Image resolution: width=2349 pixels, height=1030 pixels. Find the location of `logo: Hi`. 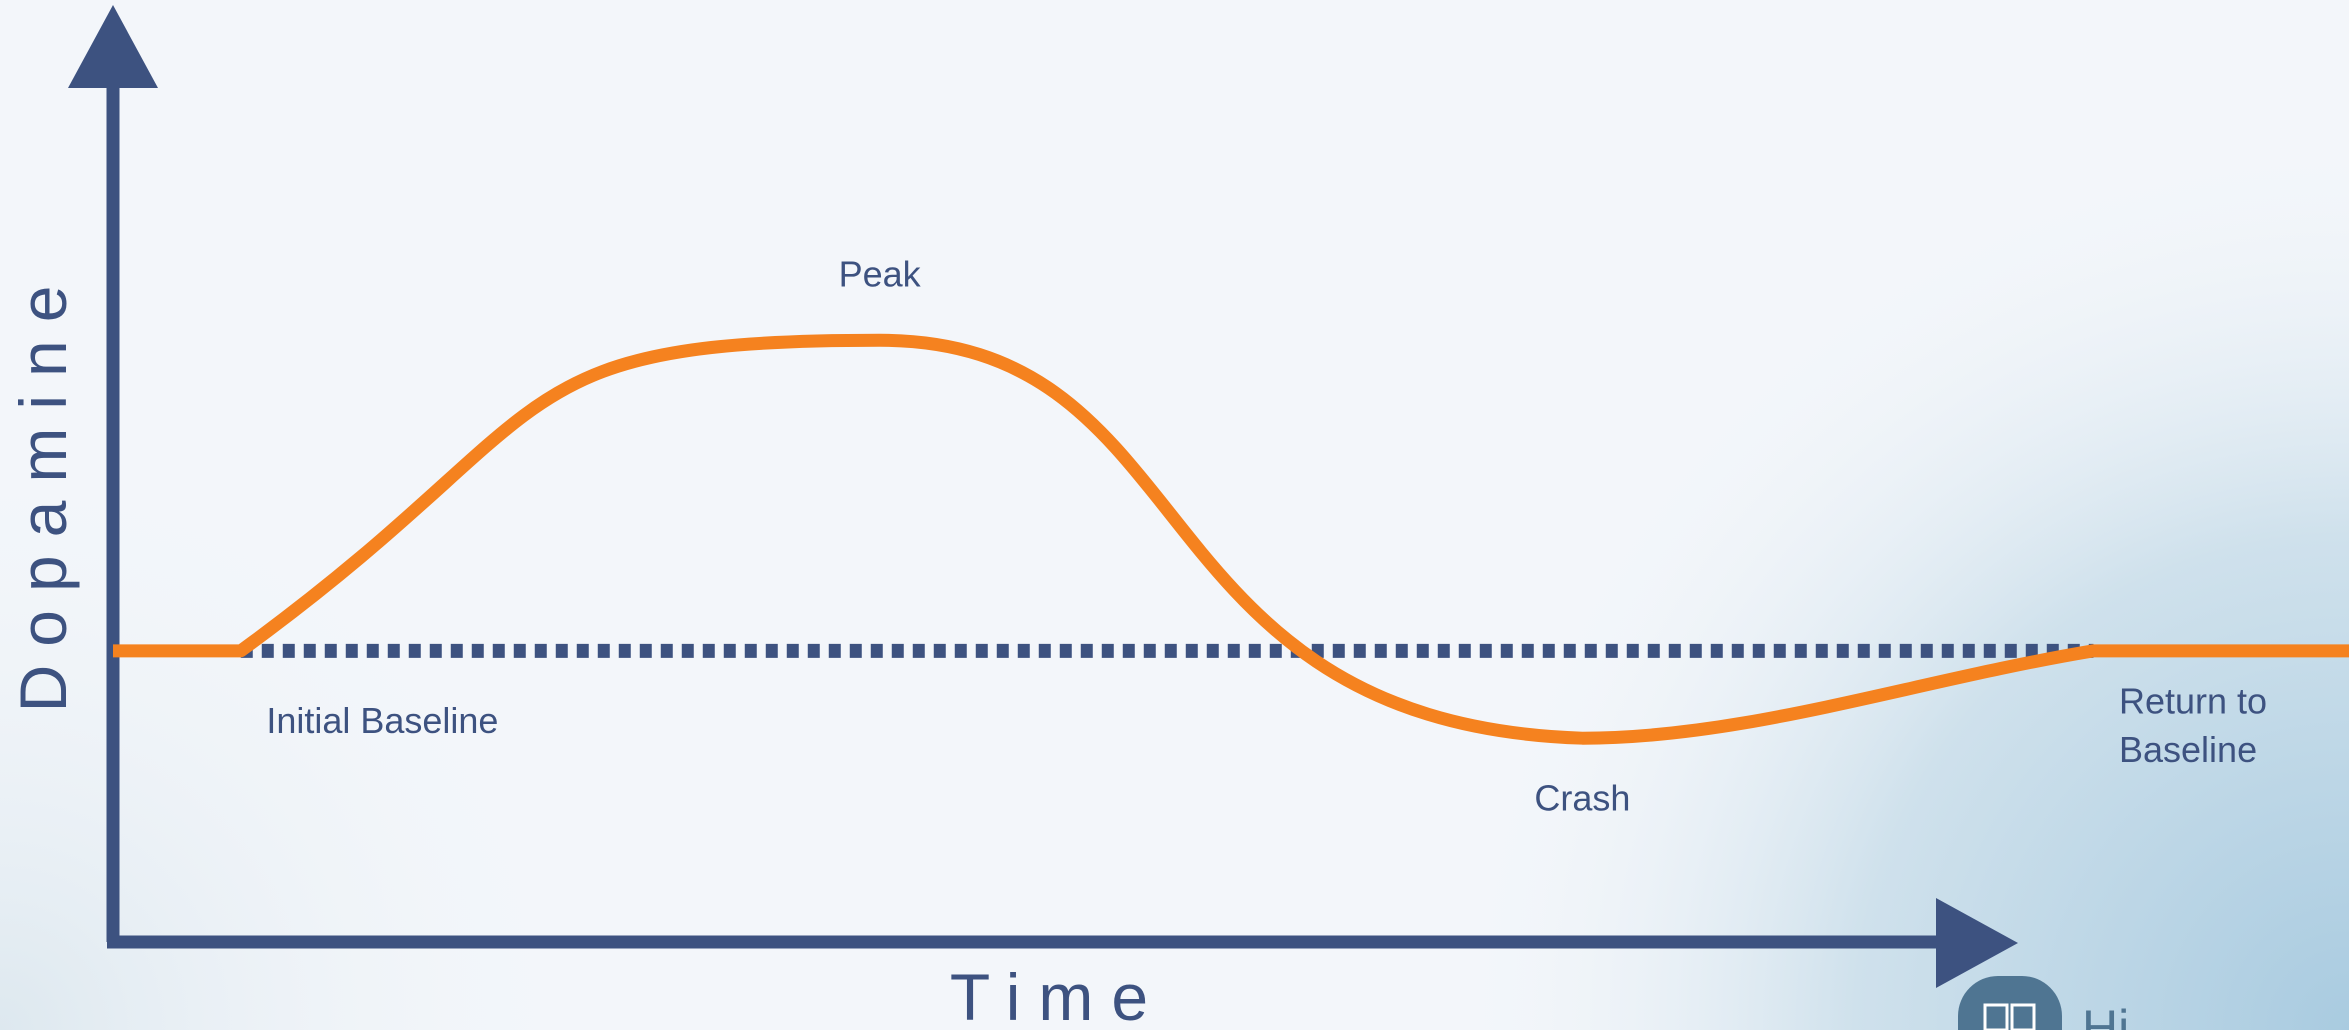

logo: Hi is located at coordinates (2043, 1003).